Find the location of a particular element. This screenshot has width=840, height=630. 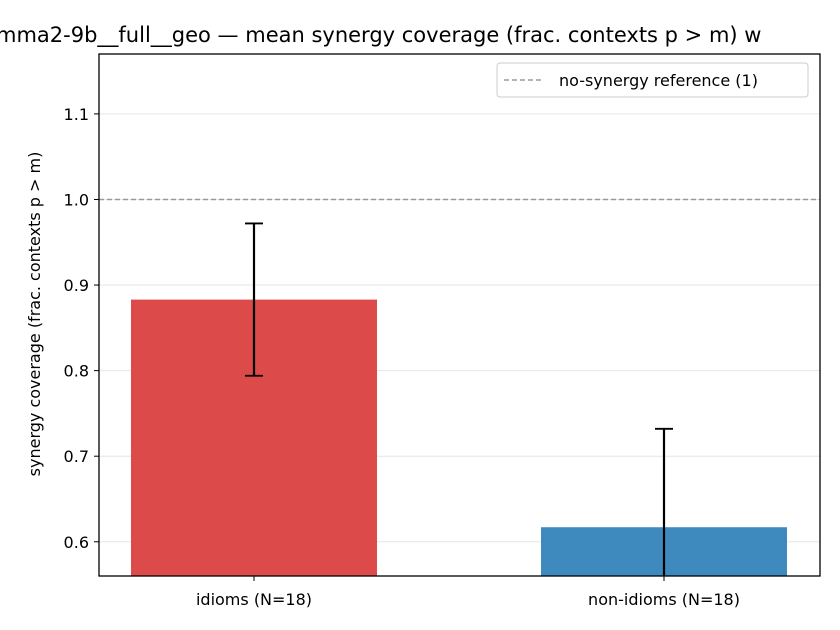

y-axis-label: synergy coverage (frac. contexts p > m) is located at coordinates (34, 314).